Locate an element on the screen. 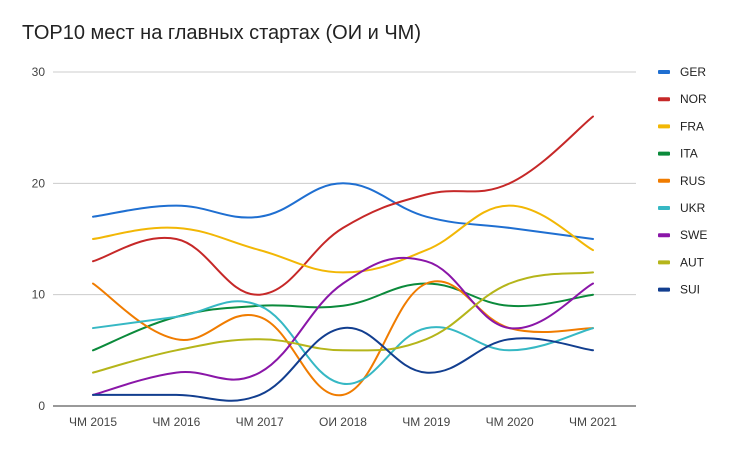 This screenshot has height=451, width=730. chart-title: TOP10 мест на главных стартах (ОИ и ЧМ) is located at coordinates (222, 33).